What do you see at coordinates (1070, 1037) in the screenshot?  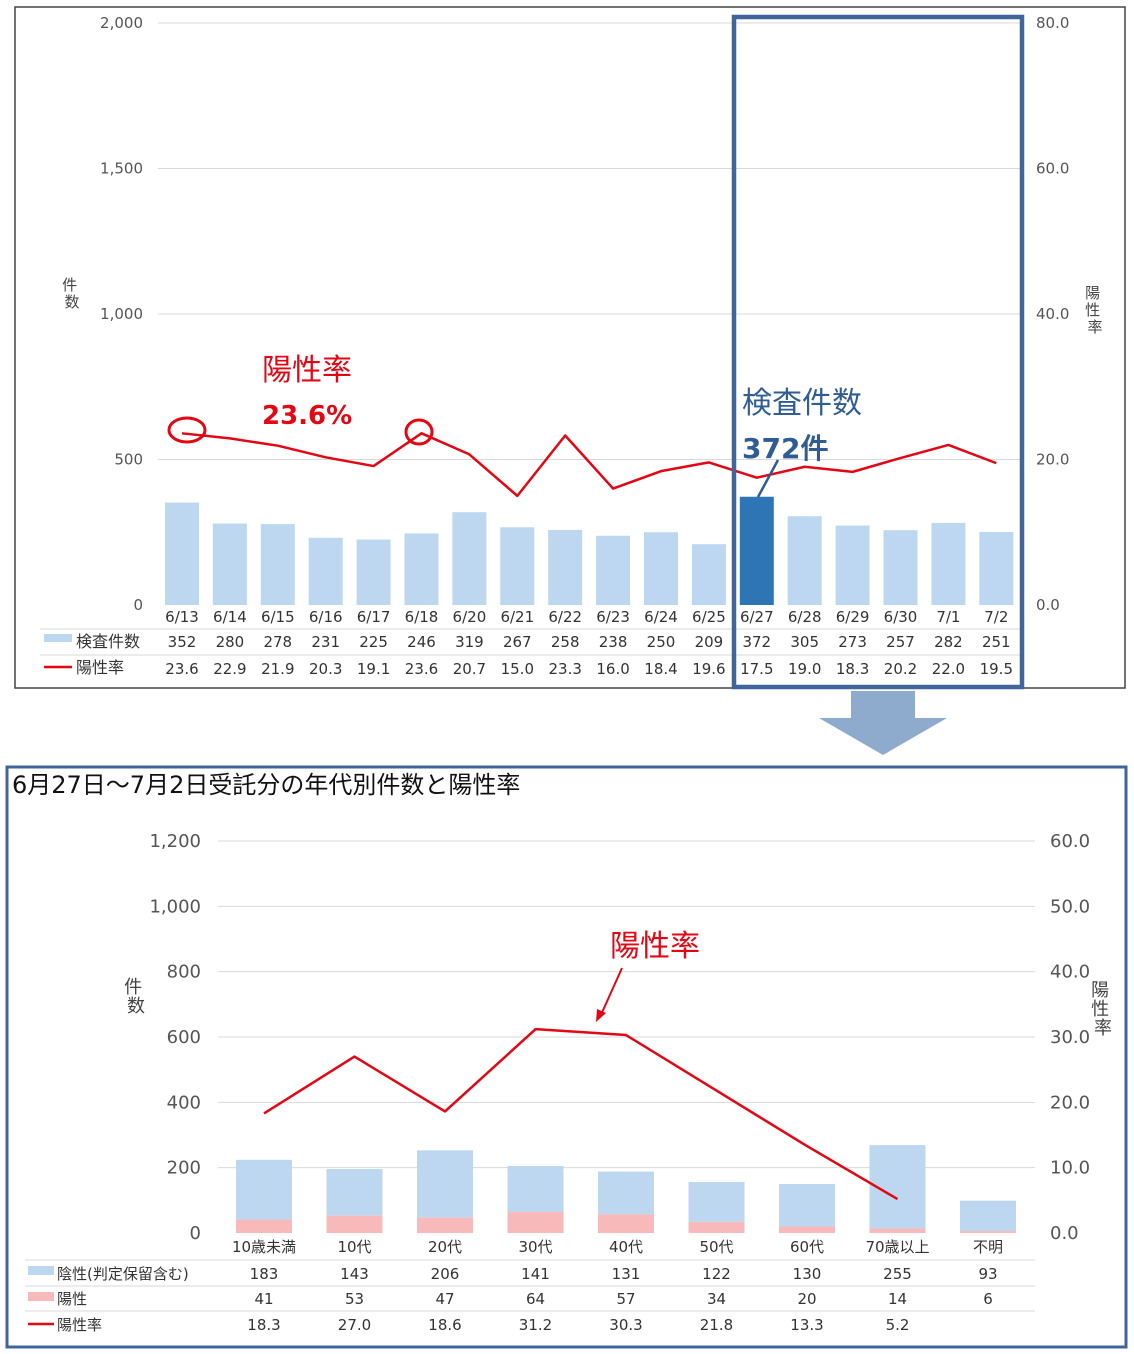 I see `bottom-right-tick-label: 30.0` at bounding box center [1070, 1037].